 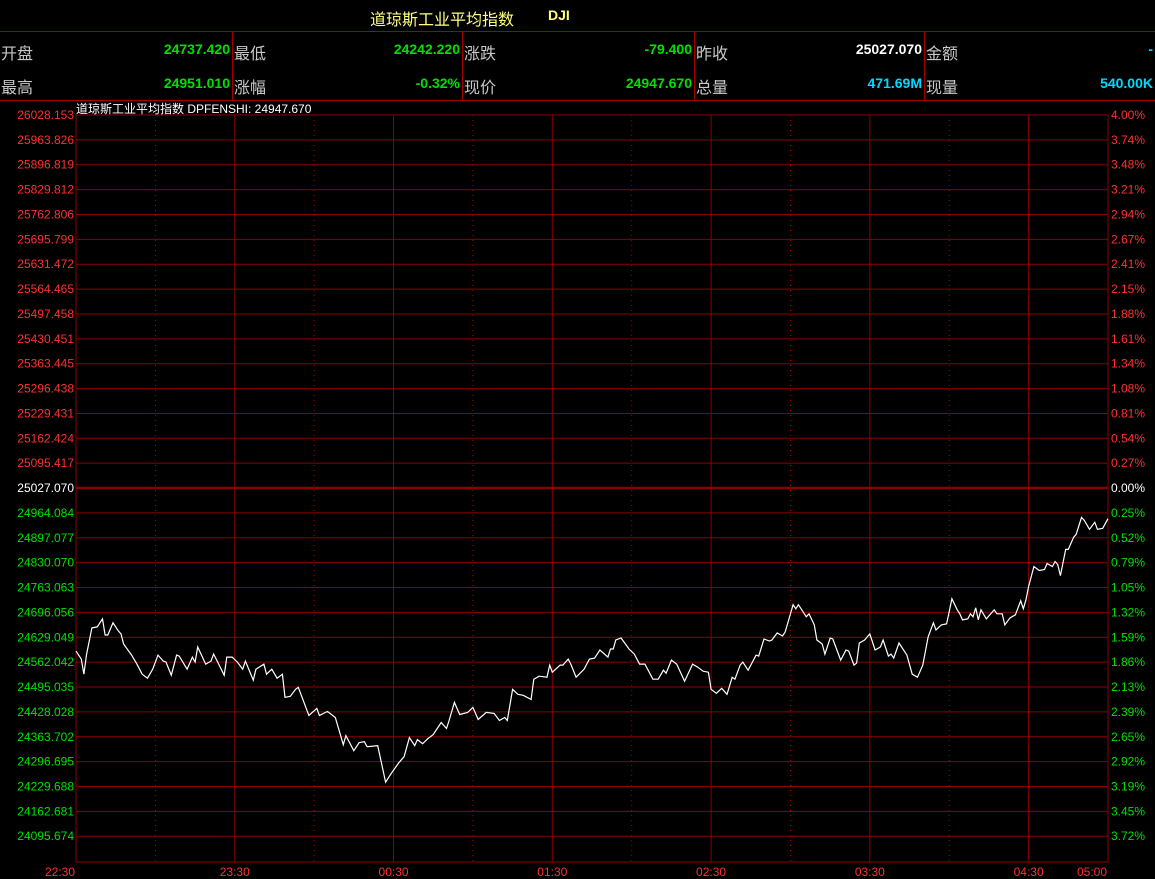 I want to click on y-tick-label-left: 25363.445, so click(x=45, y=364).